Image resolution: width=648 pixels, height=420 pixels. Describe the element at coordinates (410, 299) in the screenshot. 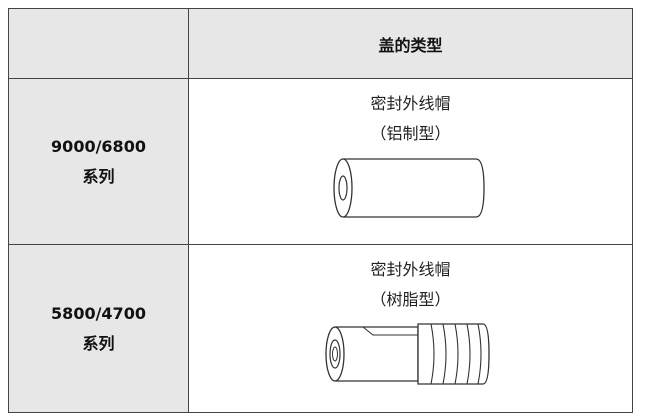

I see `cap-material: （树脂型）` at that location.